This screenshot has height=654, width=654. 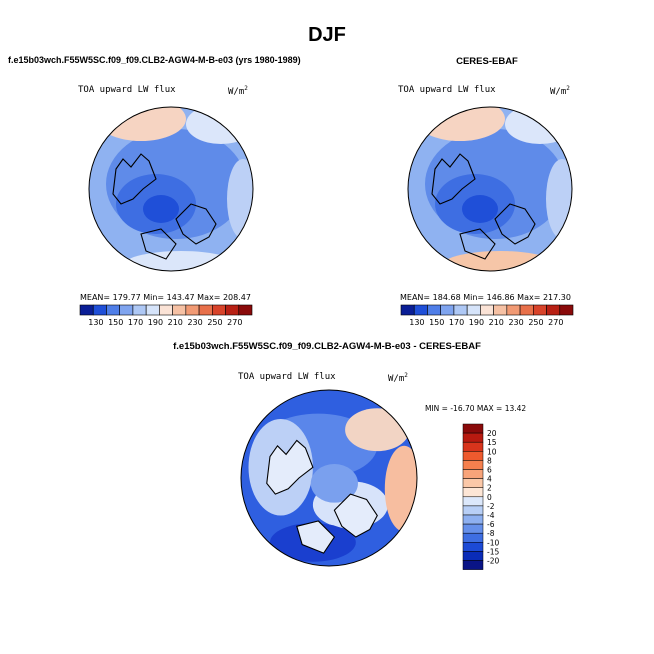 I want to click on model-map, so click(x=171, y=189).